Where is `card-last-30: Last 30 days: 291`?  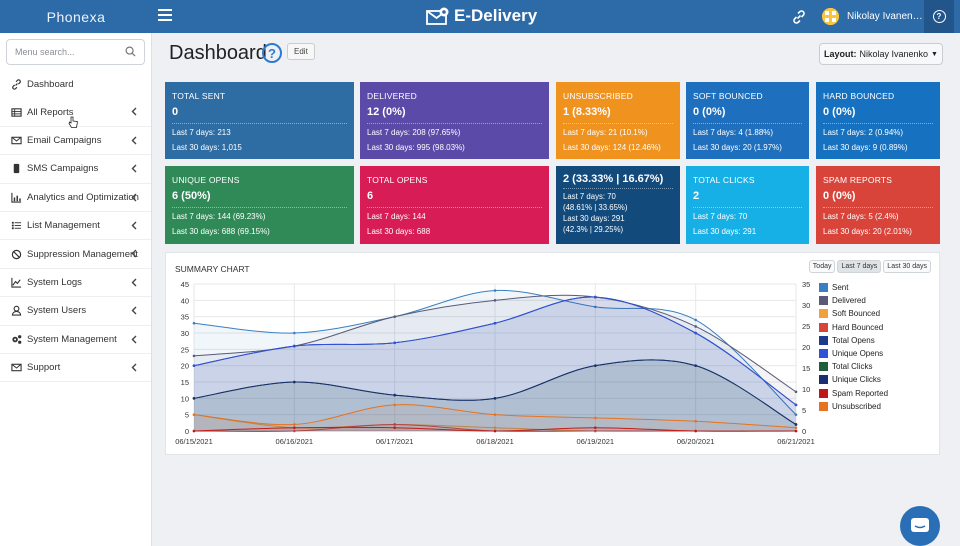
card-last-30: Last 30 days: 291 is located at coordinates (725, 231).